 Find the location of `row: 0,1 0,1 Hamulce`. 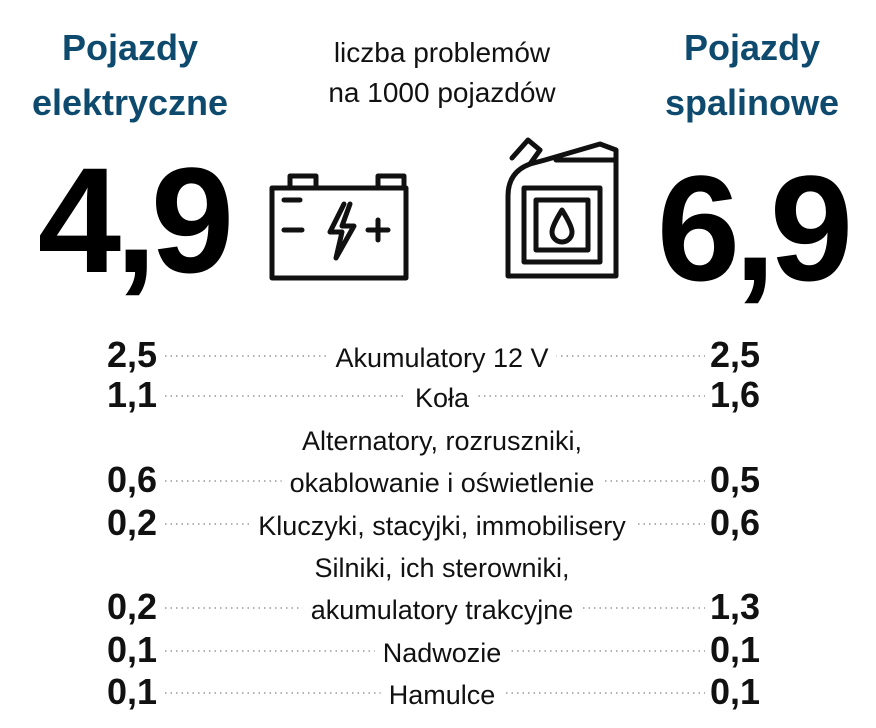

row: 0,1 0,1 Hamulce is located at coordinates (433, 691).